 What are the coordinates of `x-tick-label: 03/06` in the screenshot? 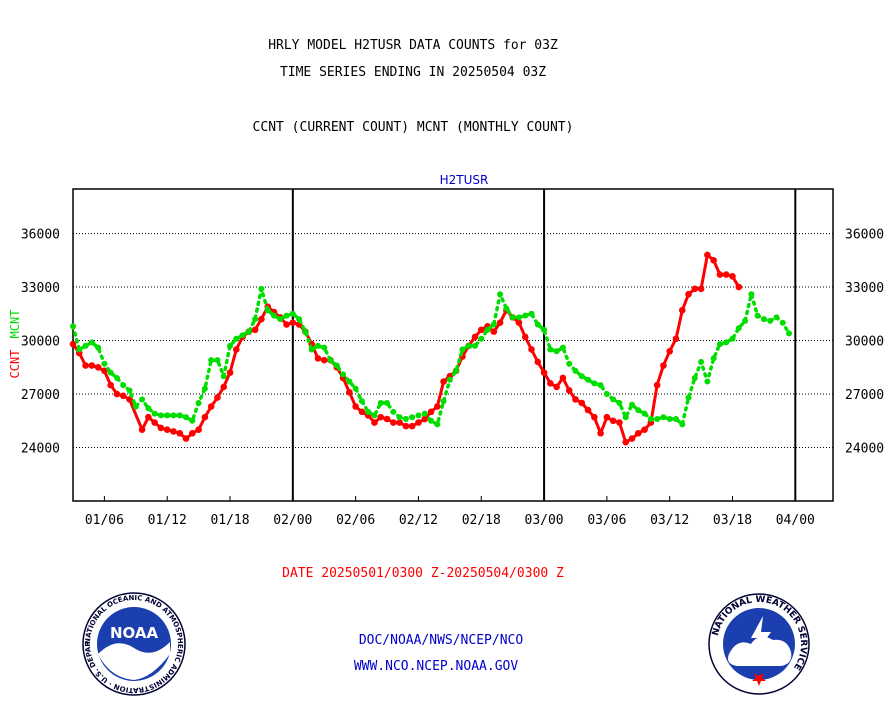 It's located at (606, 520).